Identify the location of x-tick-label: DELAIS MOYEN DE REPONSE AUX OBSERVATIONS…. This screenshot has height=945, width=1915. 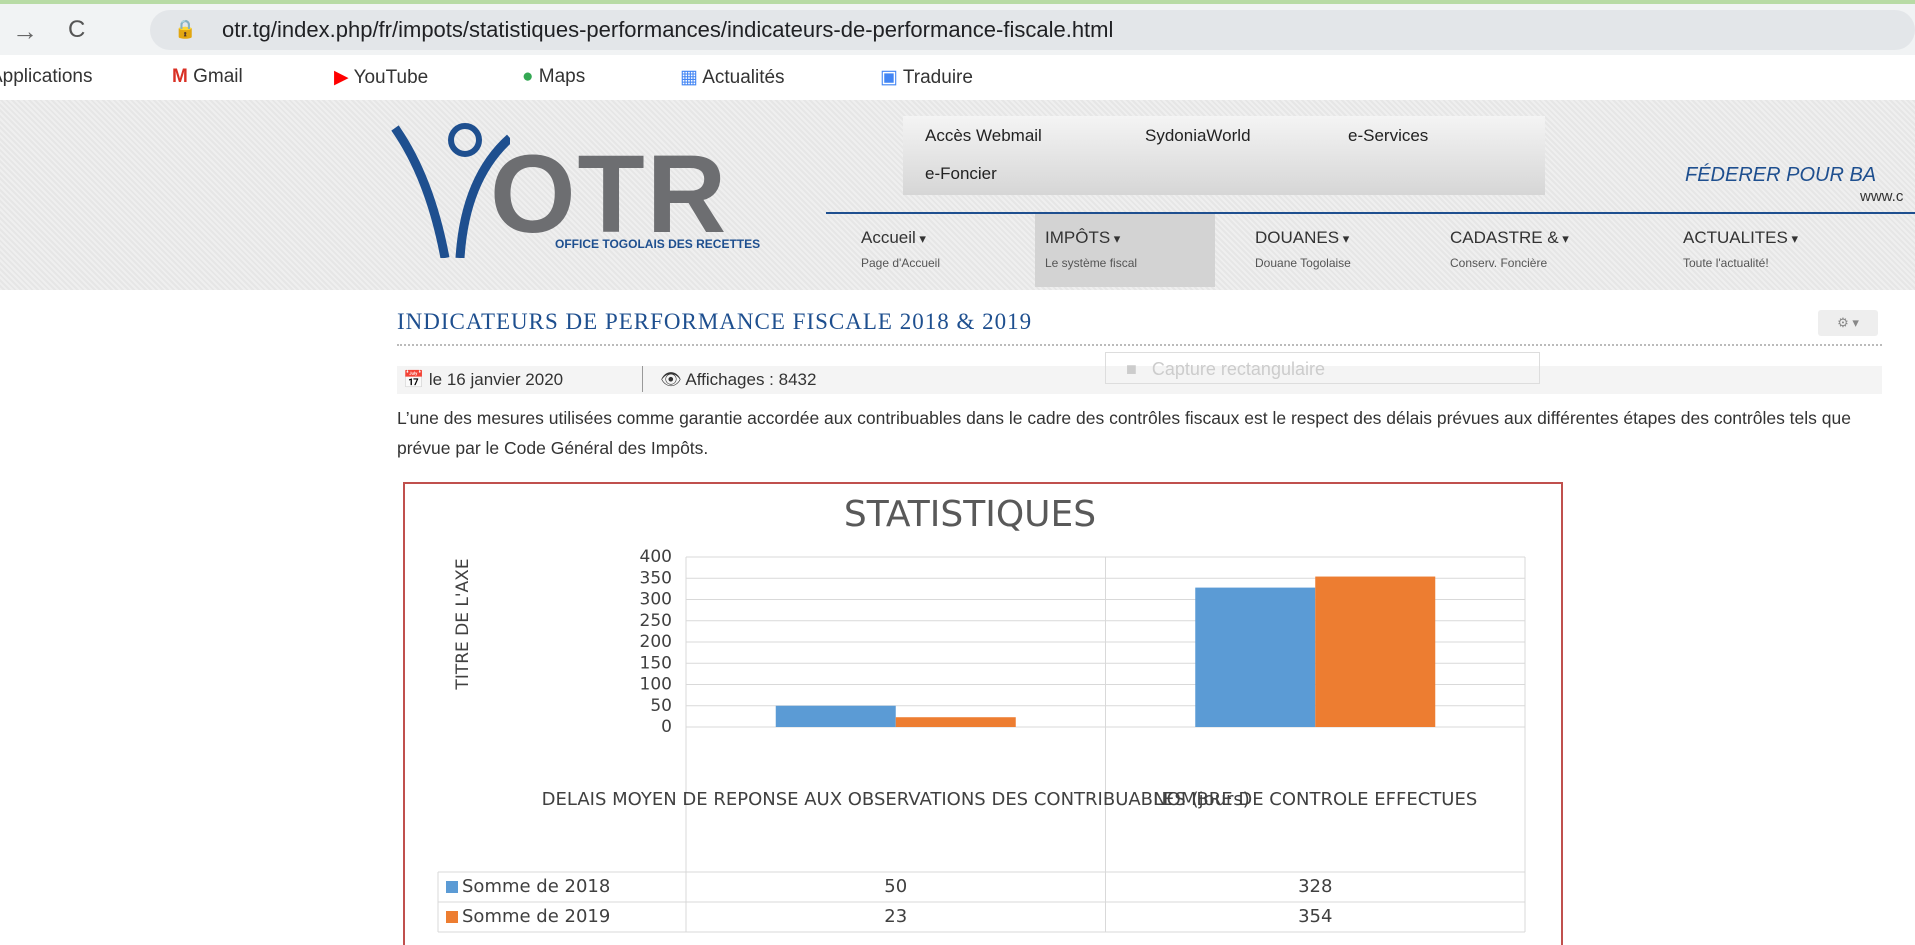
(895, 799).